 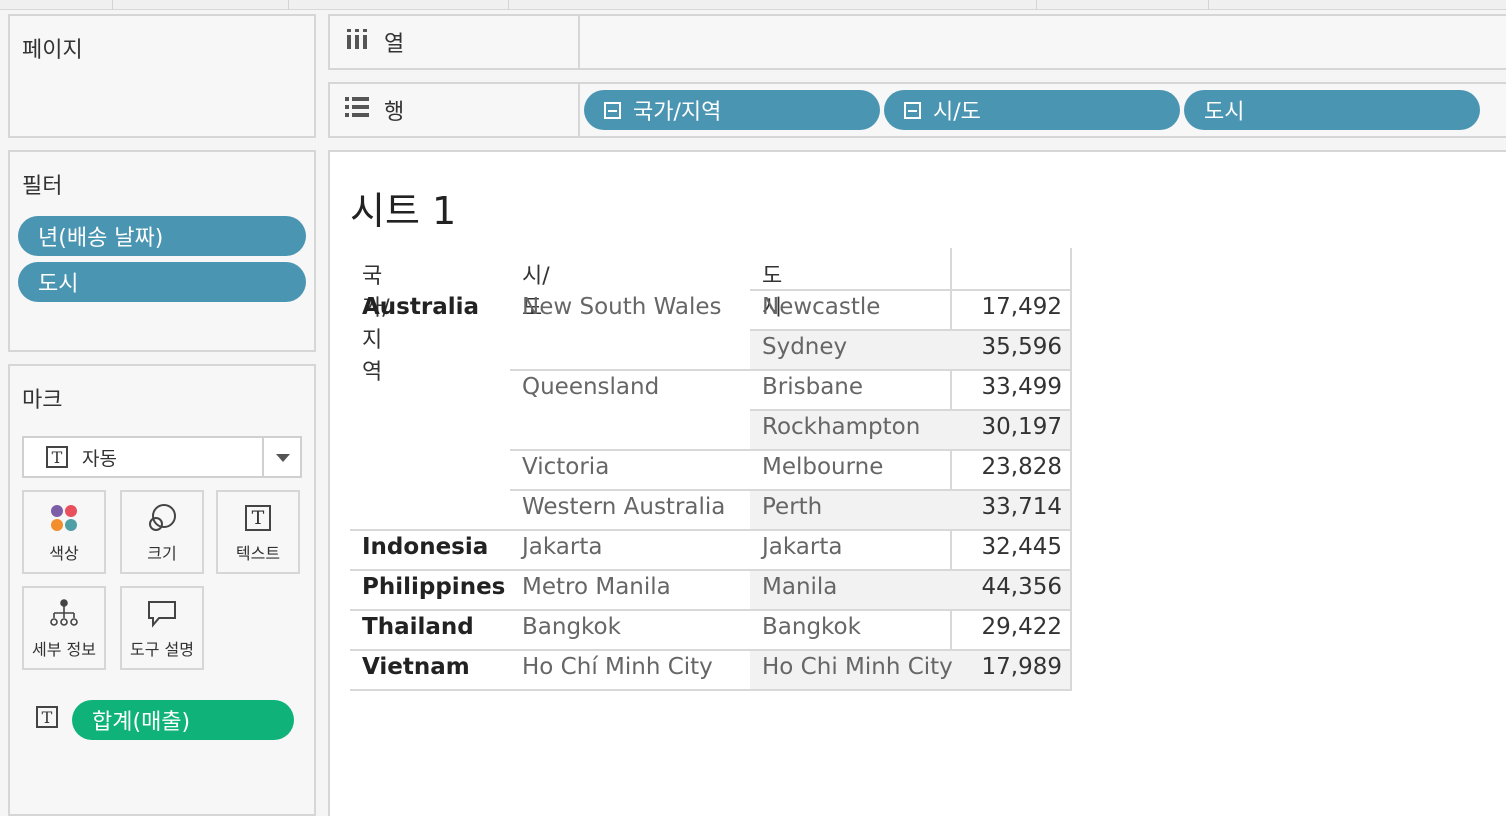 I want to click on measure-column-right-border, so click(x=1071, y=469).